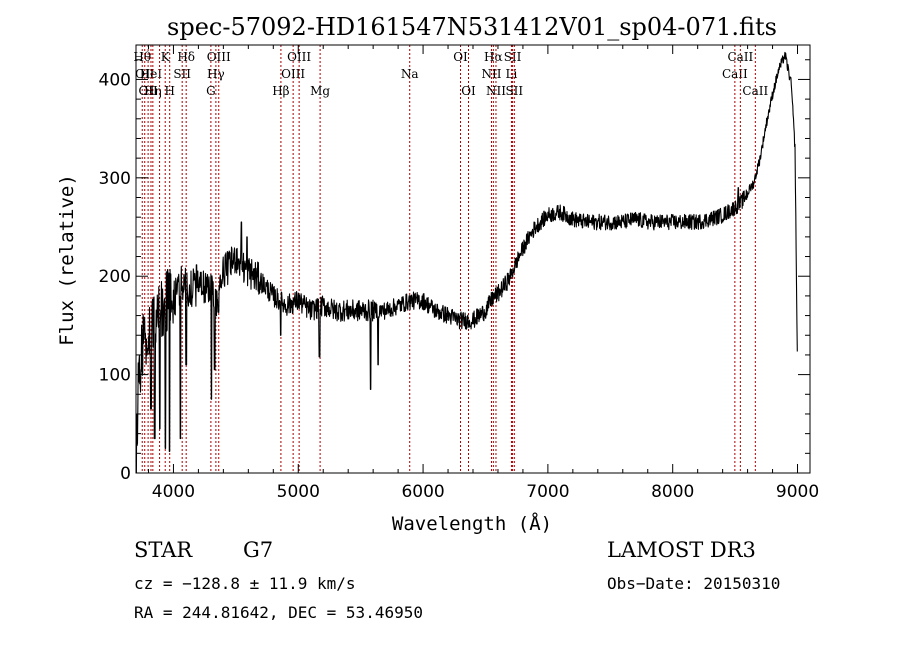 This screenshot has height=649, width=900. Describe the element at coordinates (169, 91) in the screenshot. I see `spectral-line-label: H` at that location.